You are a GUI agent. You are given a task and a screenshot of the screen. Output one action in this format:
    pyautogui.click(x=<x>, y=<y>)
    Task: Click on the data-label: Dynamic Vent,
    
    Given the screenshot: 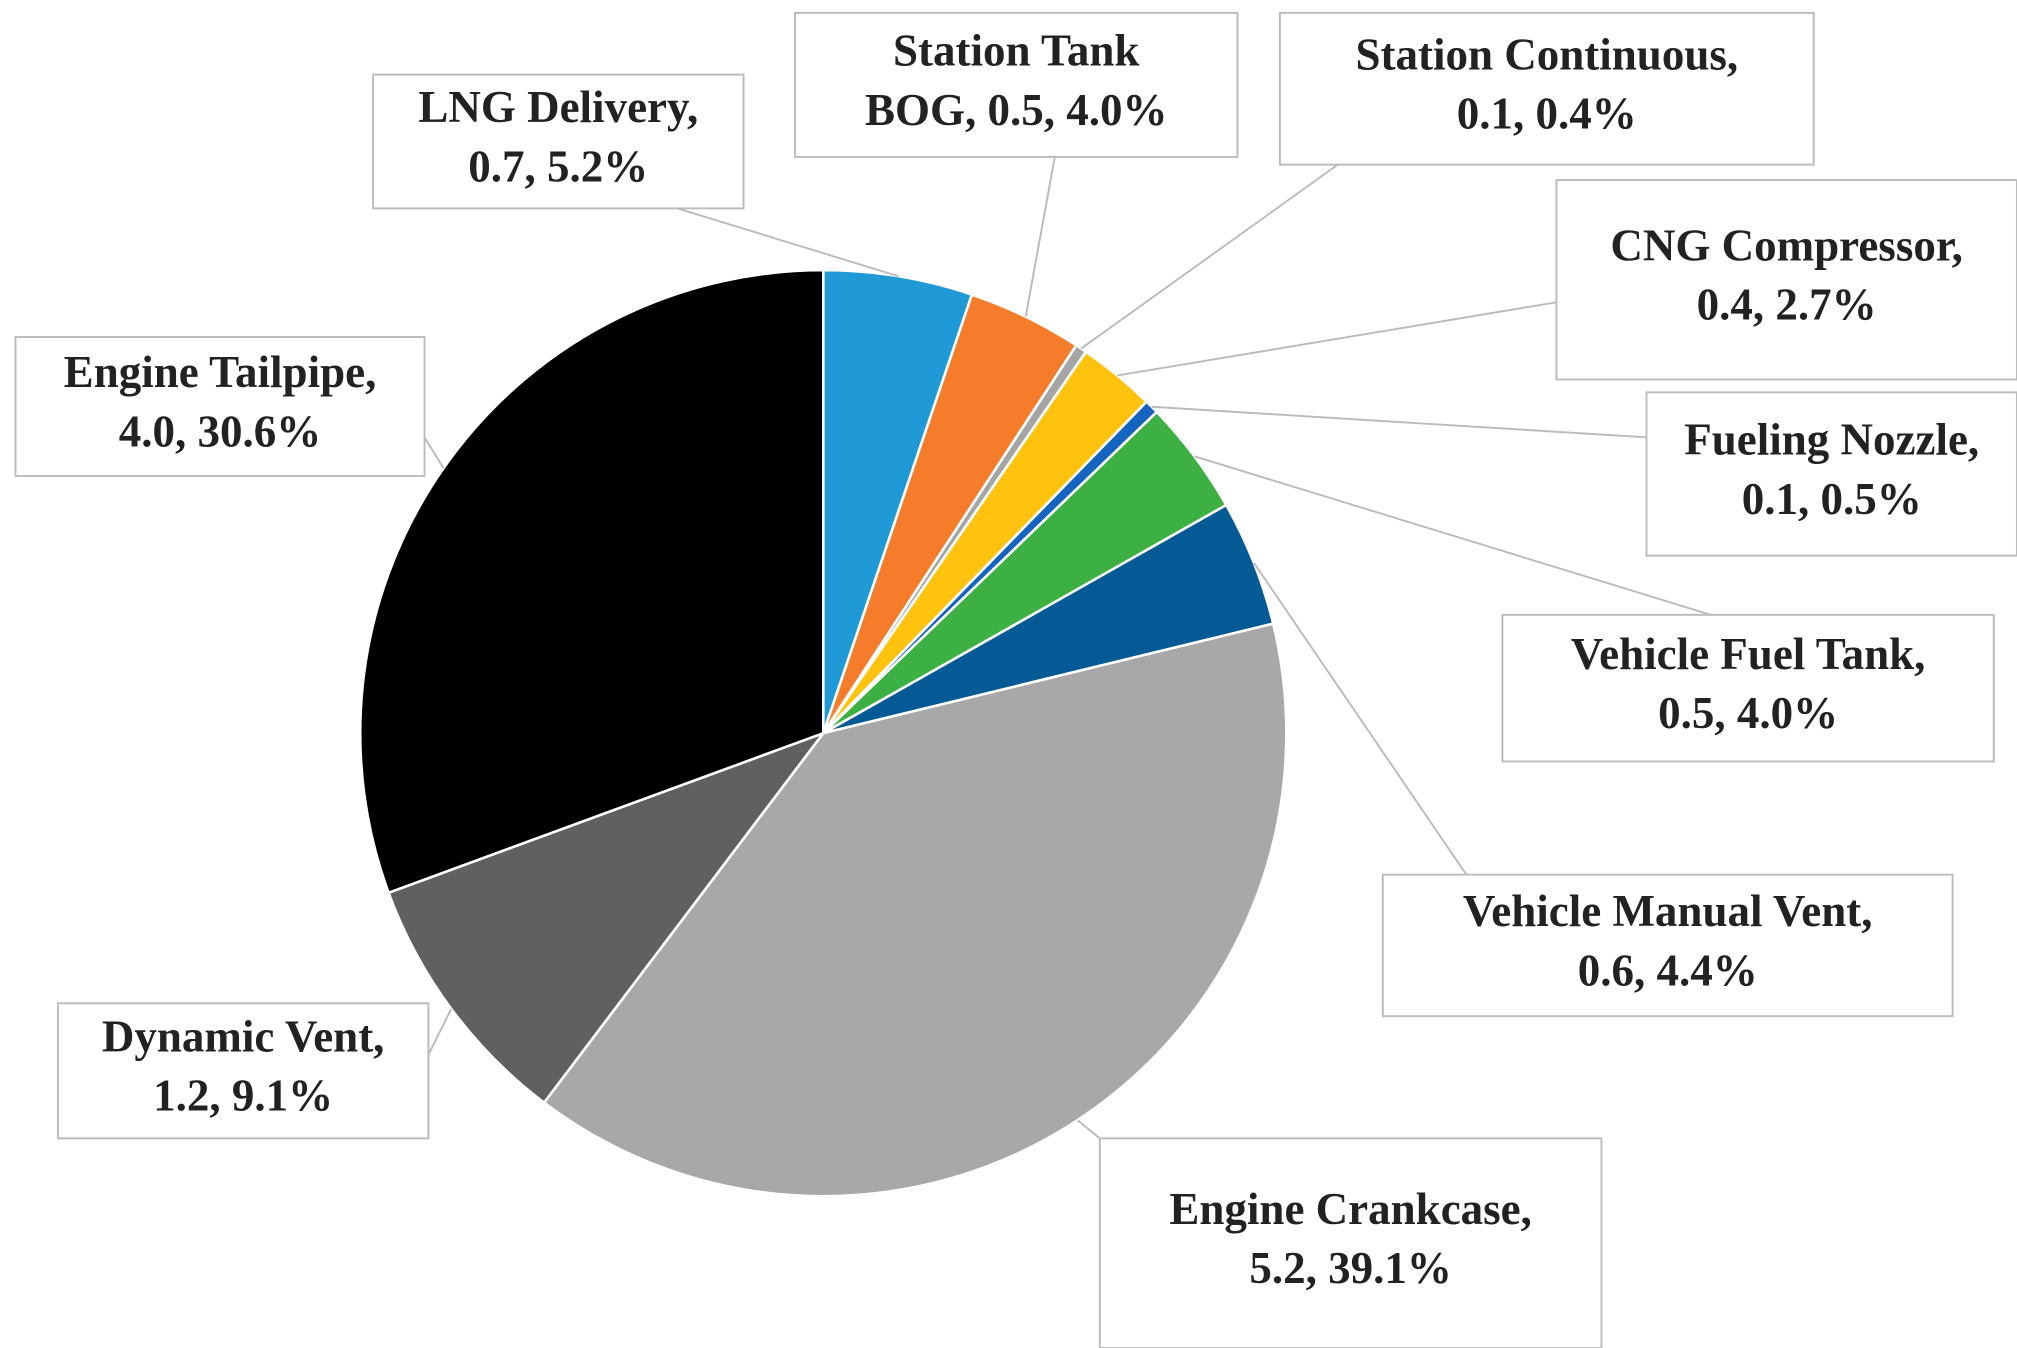 What is the action you would take?
    pyautogui.click(x=243, y=1037)
    